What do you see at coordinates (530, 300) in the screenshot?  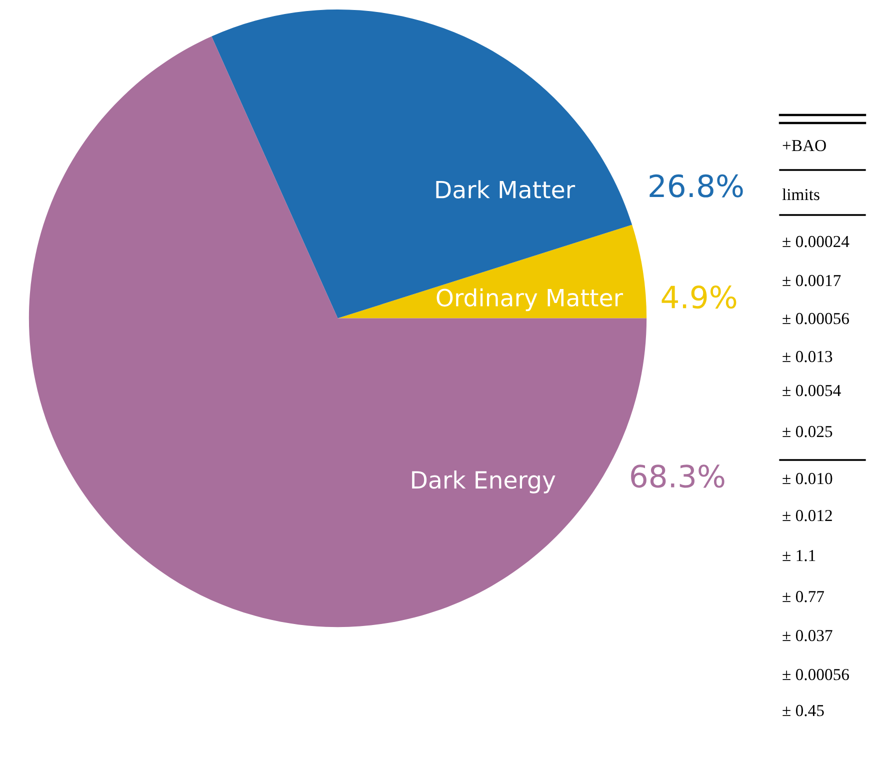 I see `slice-label: Ordinary Matter` at bounding box center [530, 300].